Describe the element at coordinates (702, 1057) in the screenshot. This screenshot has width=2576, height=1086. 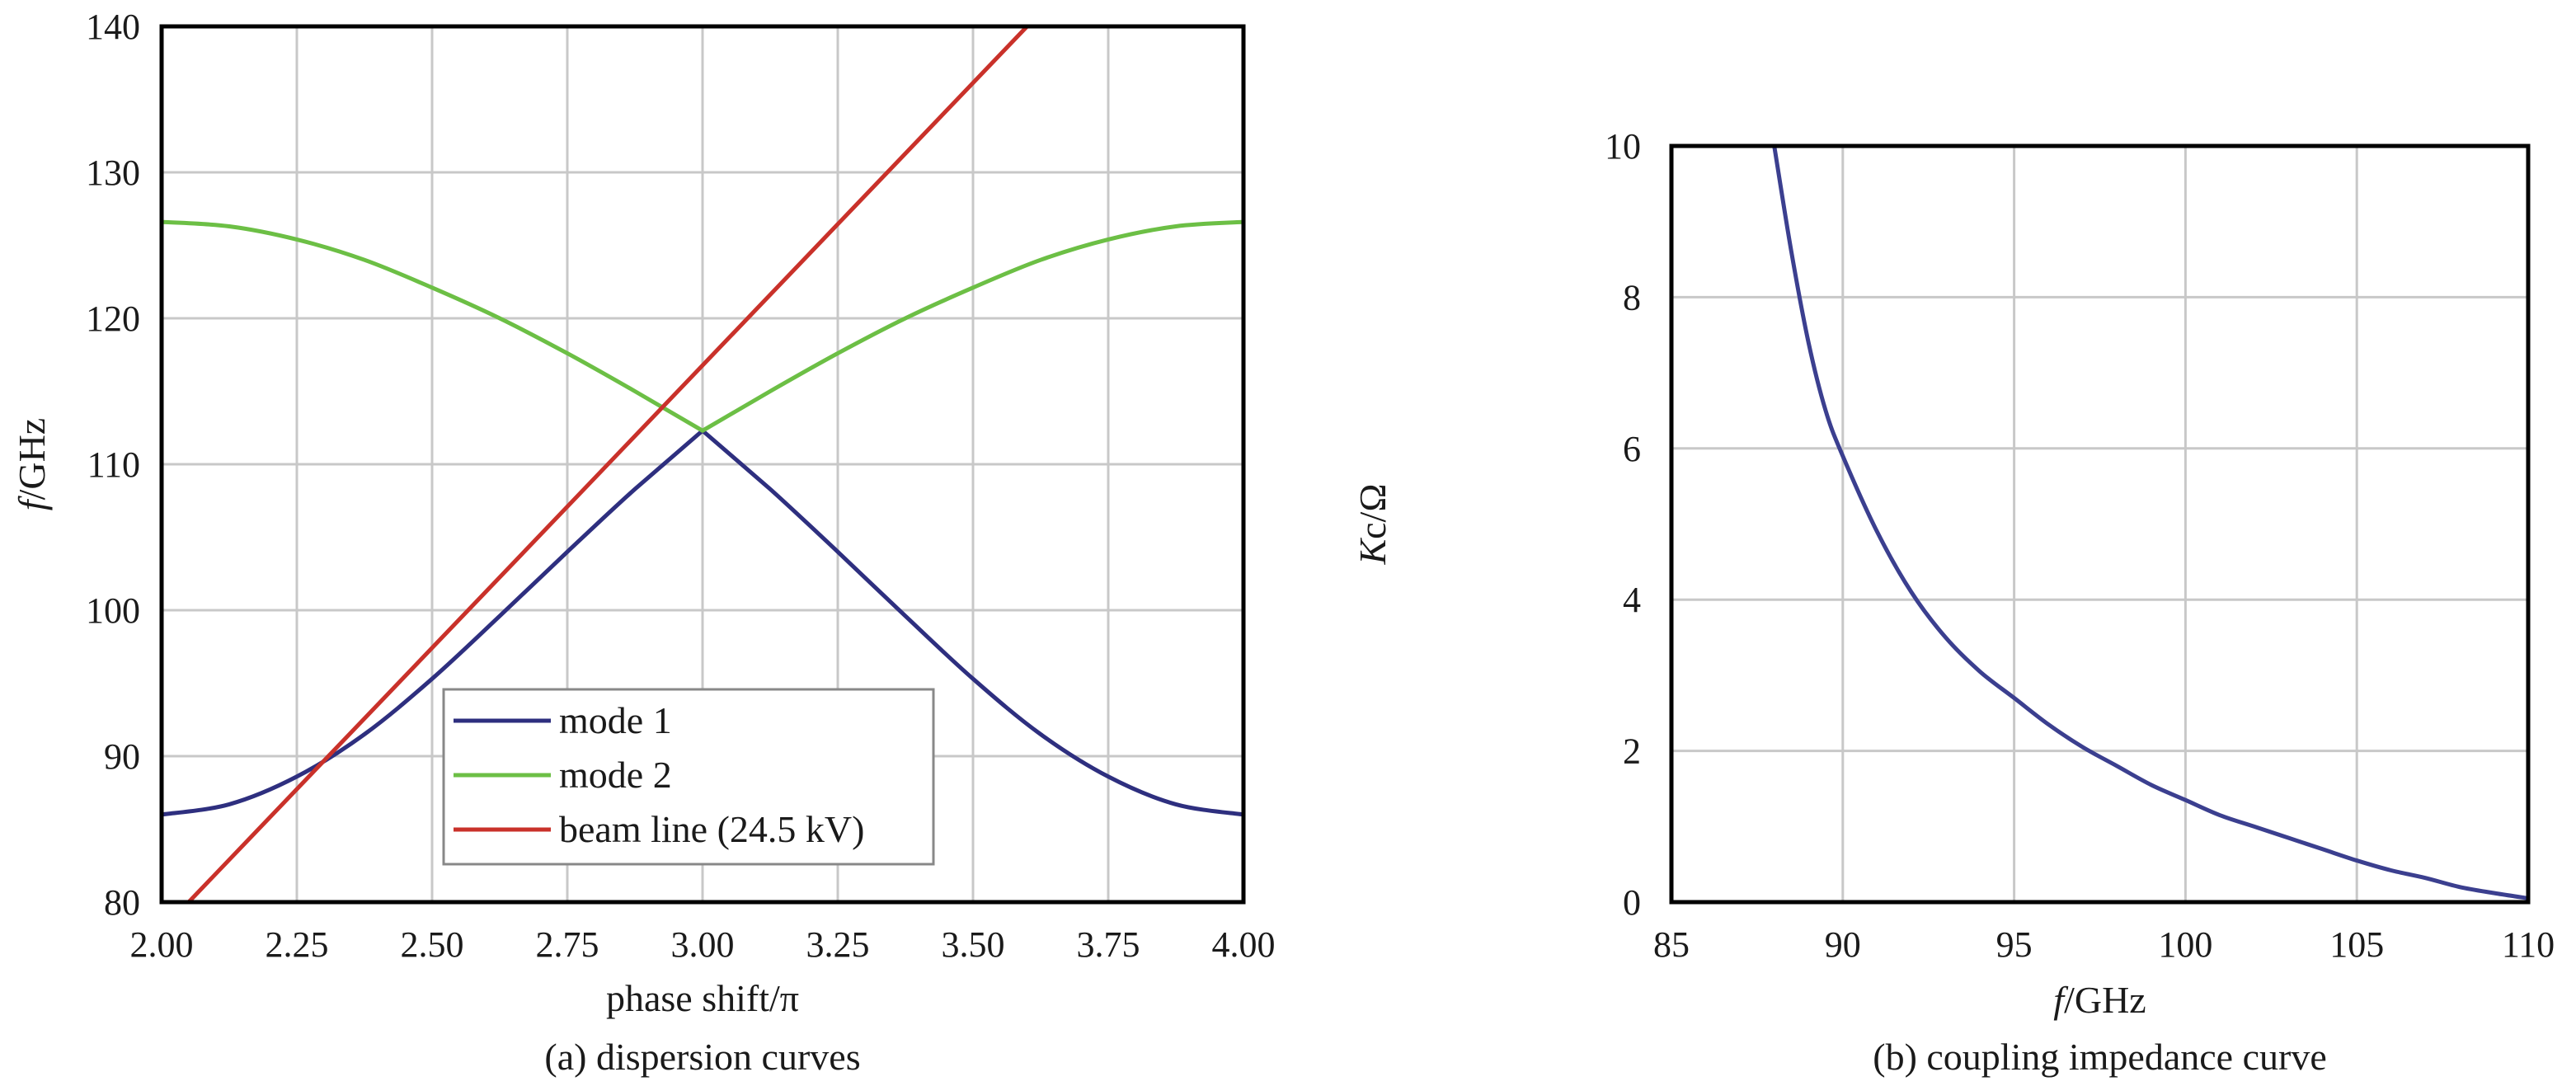
I see `dispersion-caption: (a) dispersion curves` at that location.